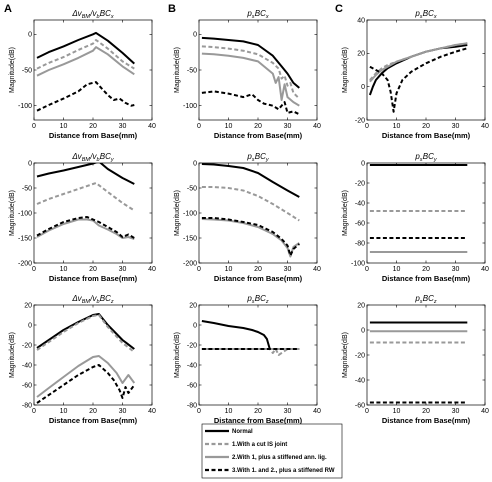 This screenshot has width=492, height=482. What do you see at coordinates (112, 17) in the screenshot?
I see `plot-title-subscript: x` at bounding box center [112, 17].